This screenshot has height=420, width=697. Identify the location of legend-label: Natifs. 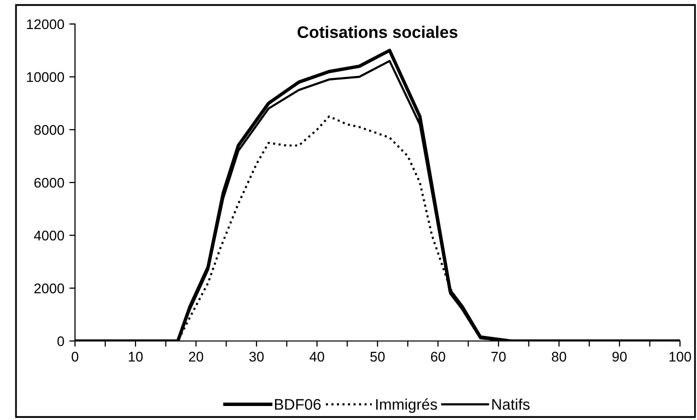
(511, 404).